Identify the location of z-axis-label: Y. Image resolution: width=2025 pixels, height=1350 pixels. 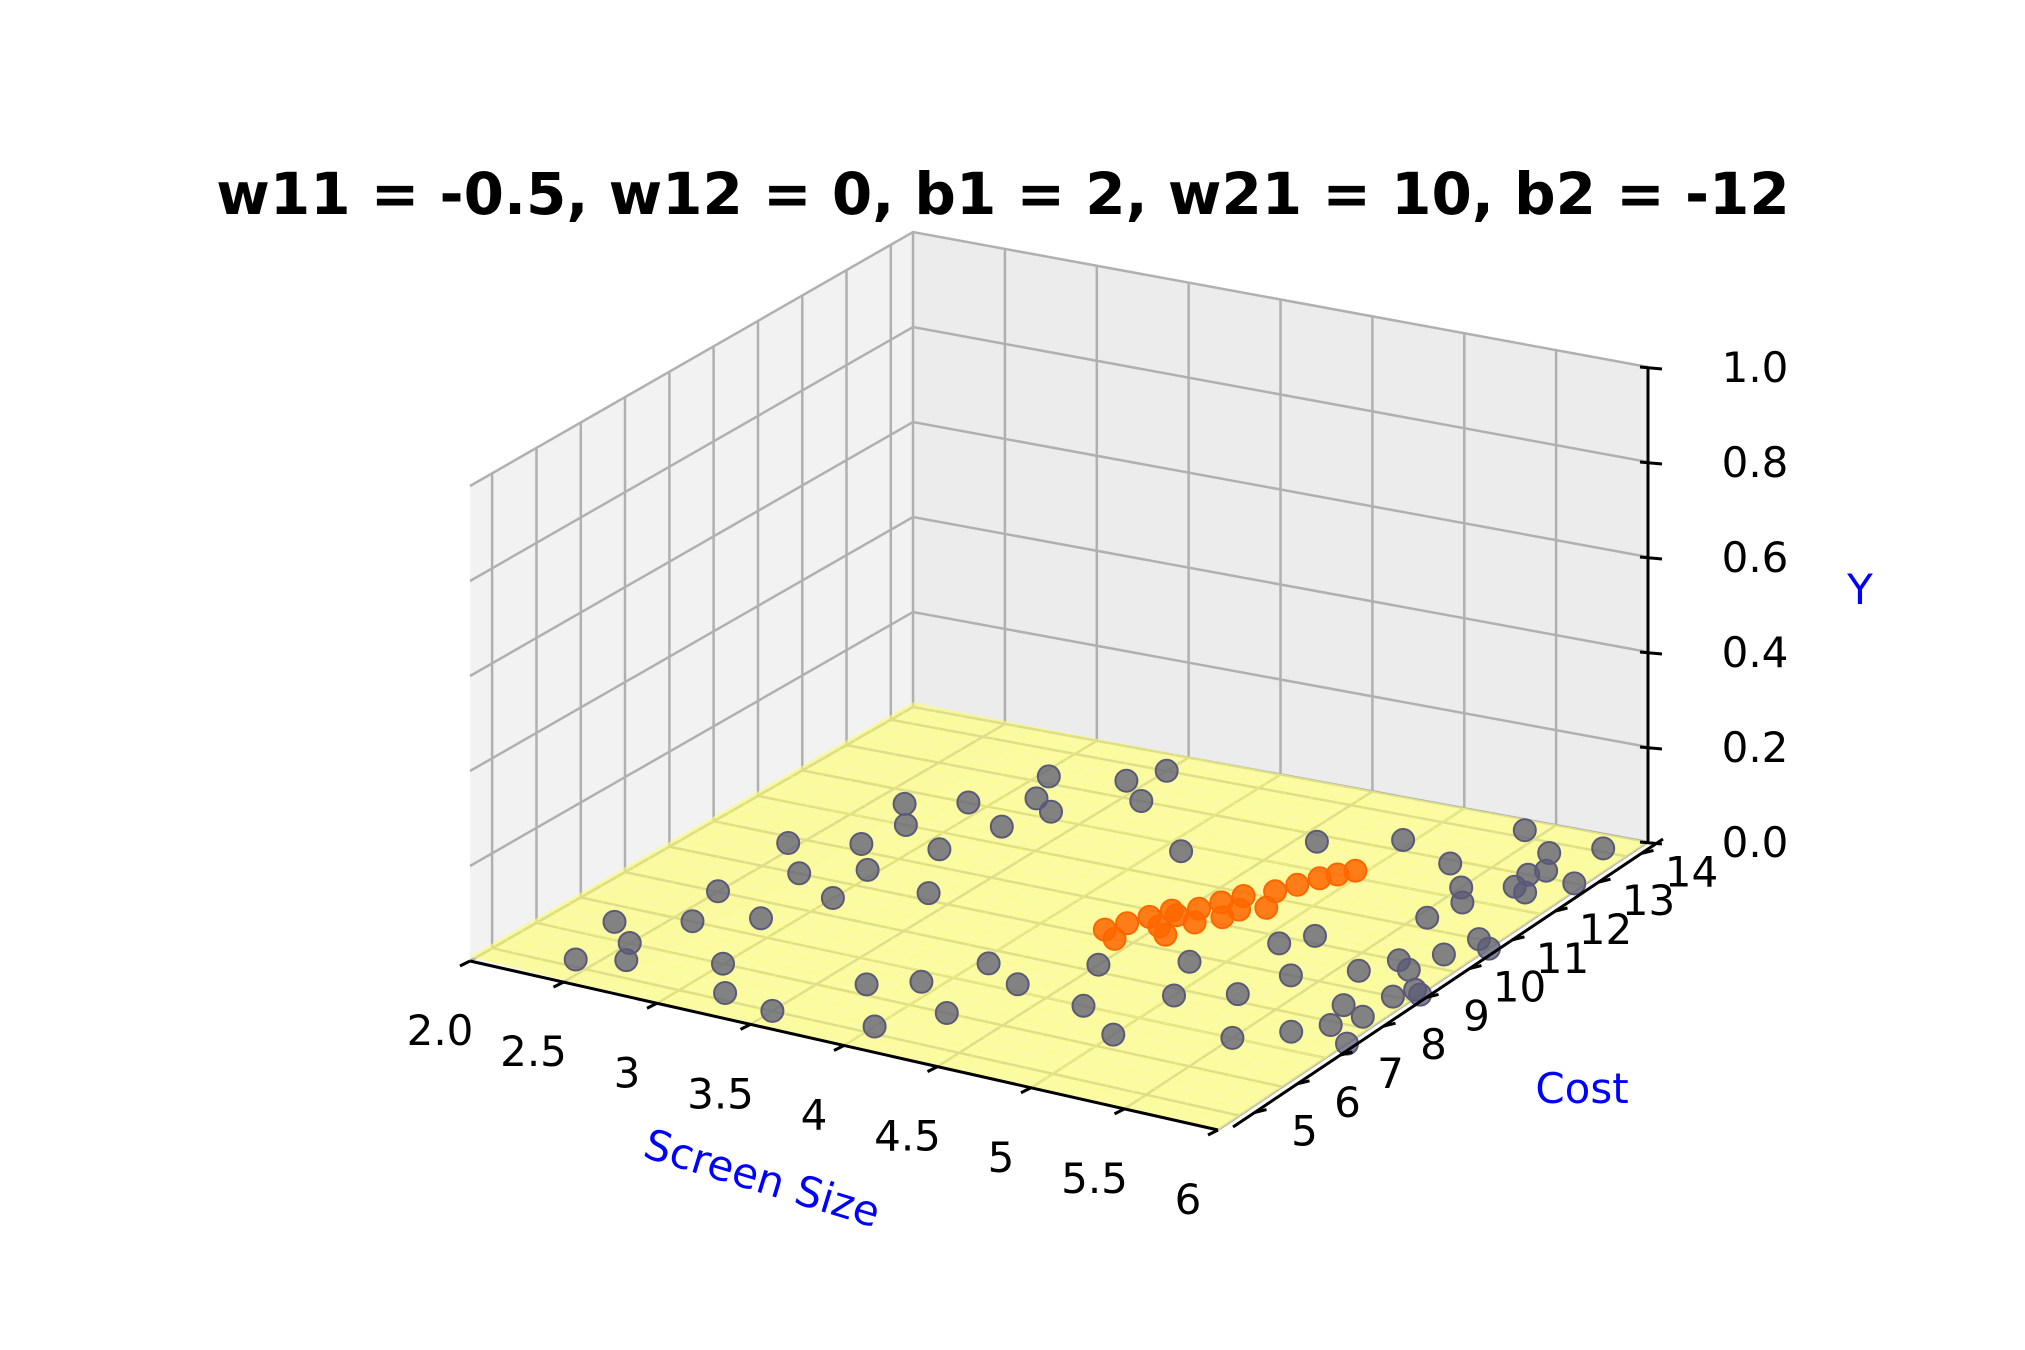
(1859, 589).